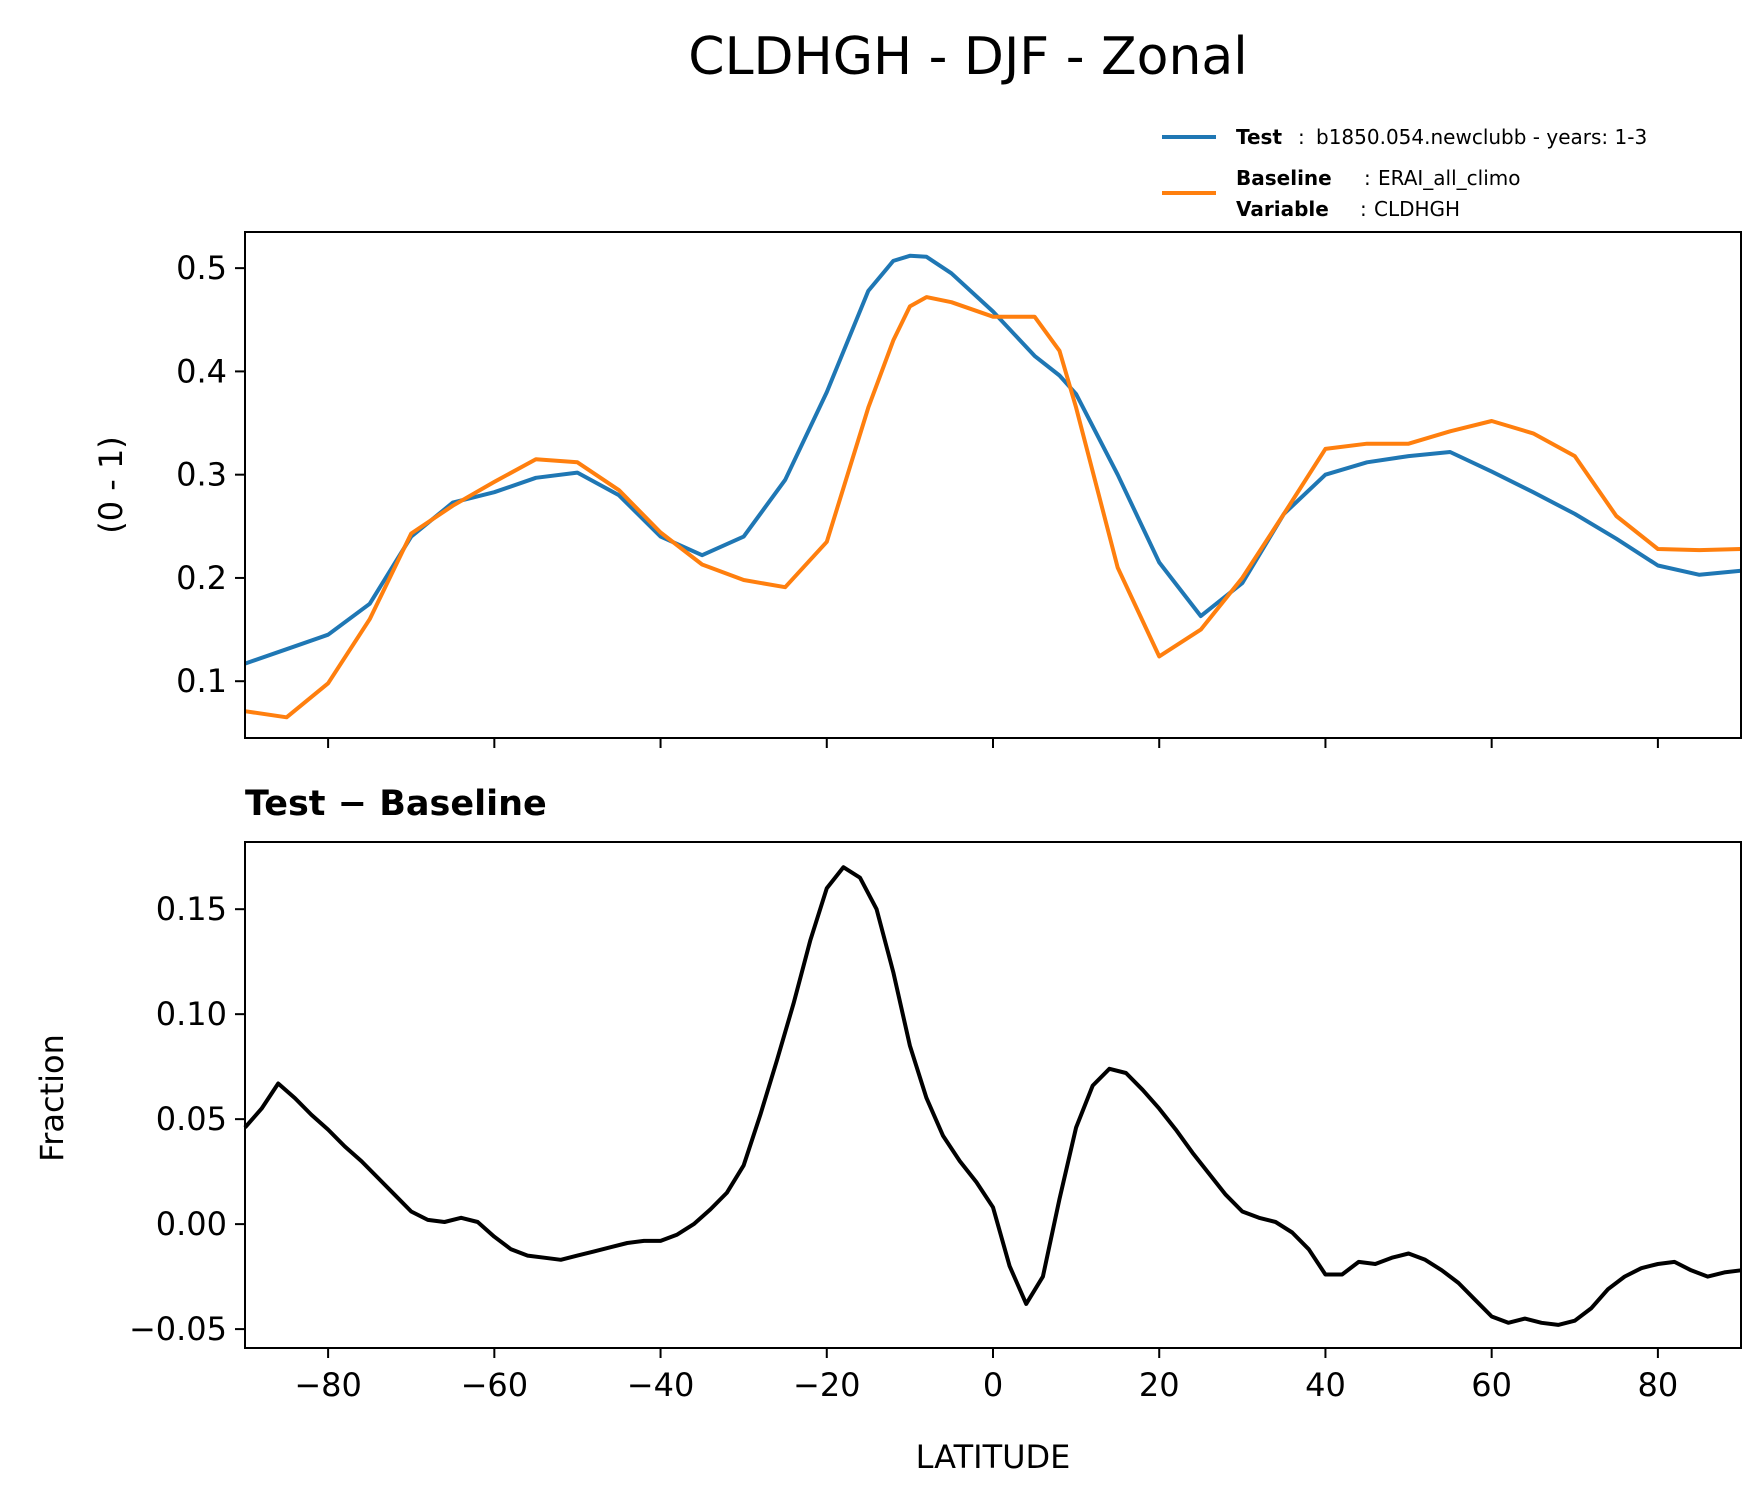 The width and height of the screenshot is (1761, 1496). What do you see at coordinates (1159, 1385) in the screenshot?
I see `bottom-xtick-label: 20` at bounding box center [1159, 1385].